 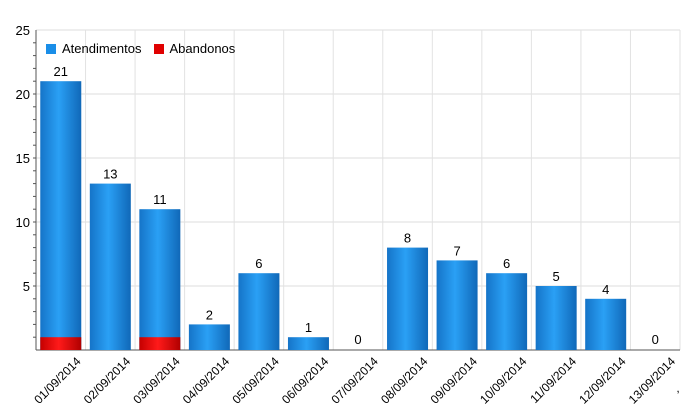 What do you see at coordinates (202, 48) in the screenshot?
I see `legend-label-abandonos: Abandonos` at bounding box center [202, 48].